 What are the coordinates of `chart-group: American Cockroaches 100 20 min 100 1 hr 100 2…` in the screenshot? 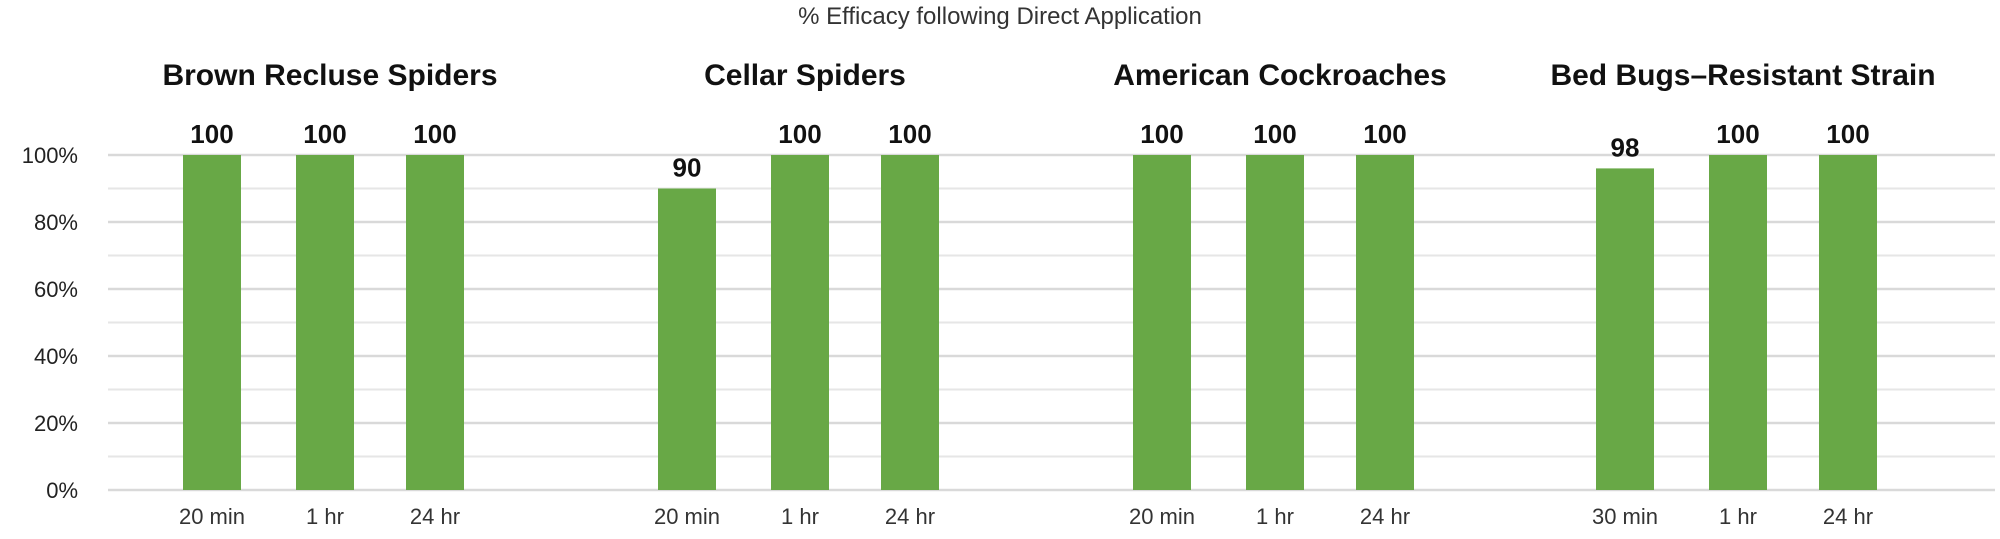 It's located at (1280, 294).